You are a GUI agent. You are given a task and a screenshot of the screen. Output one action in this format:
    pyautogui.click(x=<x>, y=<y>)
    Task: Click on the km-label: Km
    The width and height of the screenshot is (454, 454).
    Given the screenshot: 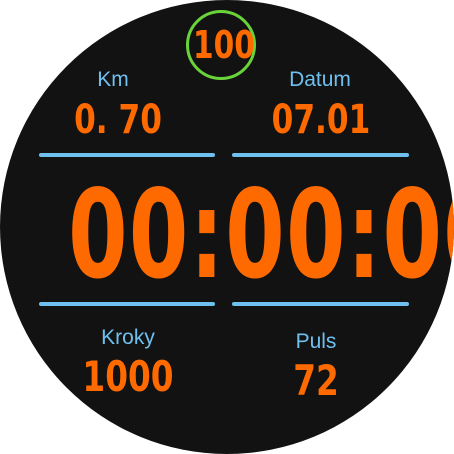 What is the action you would take?
    pyautogui.click(x=113, y=80)
    